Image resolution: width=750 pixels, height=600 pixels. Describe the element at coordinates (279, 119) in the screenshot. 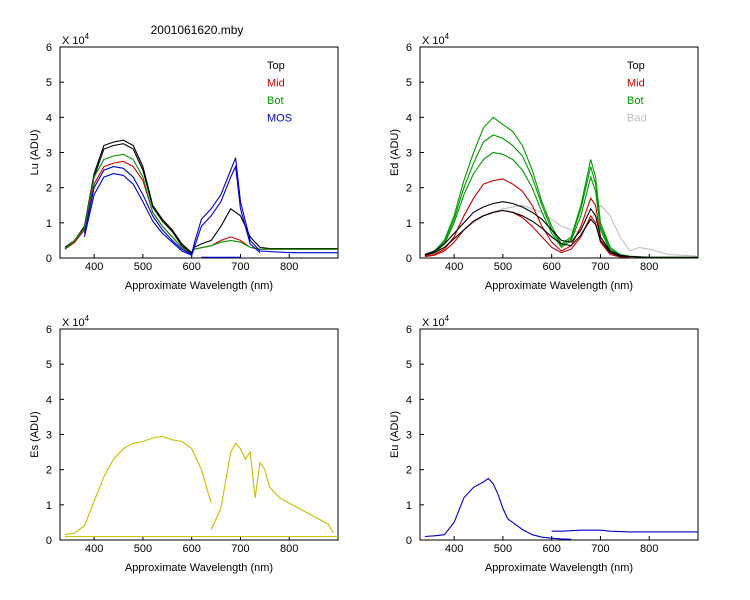

I see `legend-mos: MOS` at that location.